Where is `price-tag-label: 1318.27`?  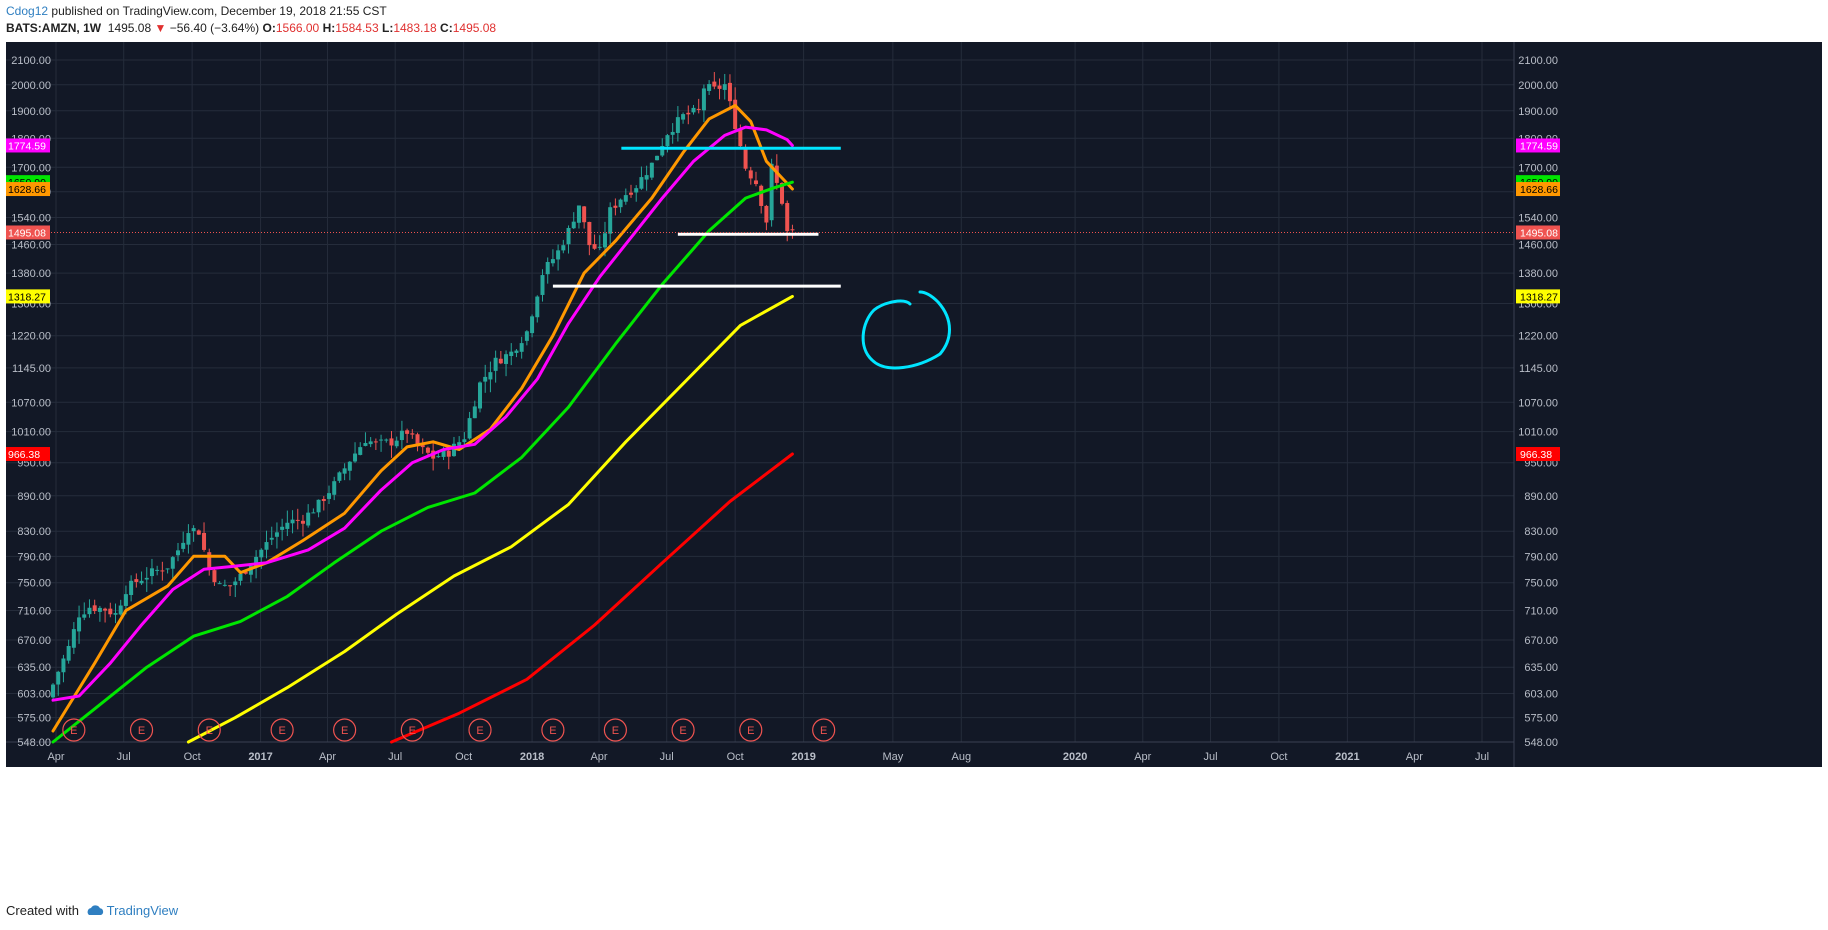 price-tag-label: 1318.27 is located at coordinates (1539, 297).